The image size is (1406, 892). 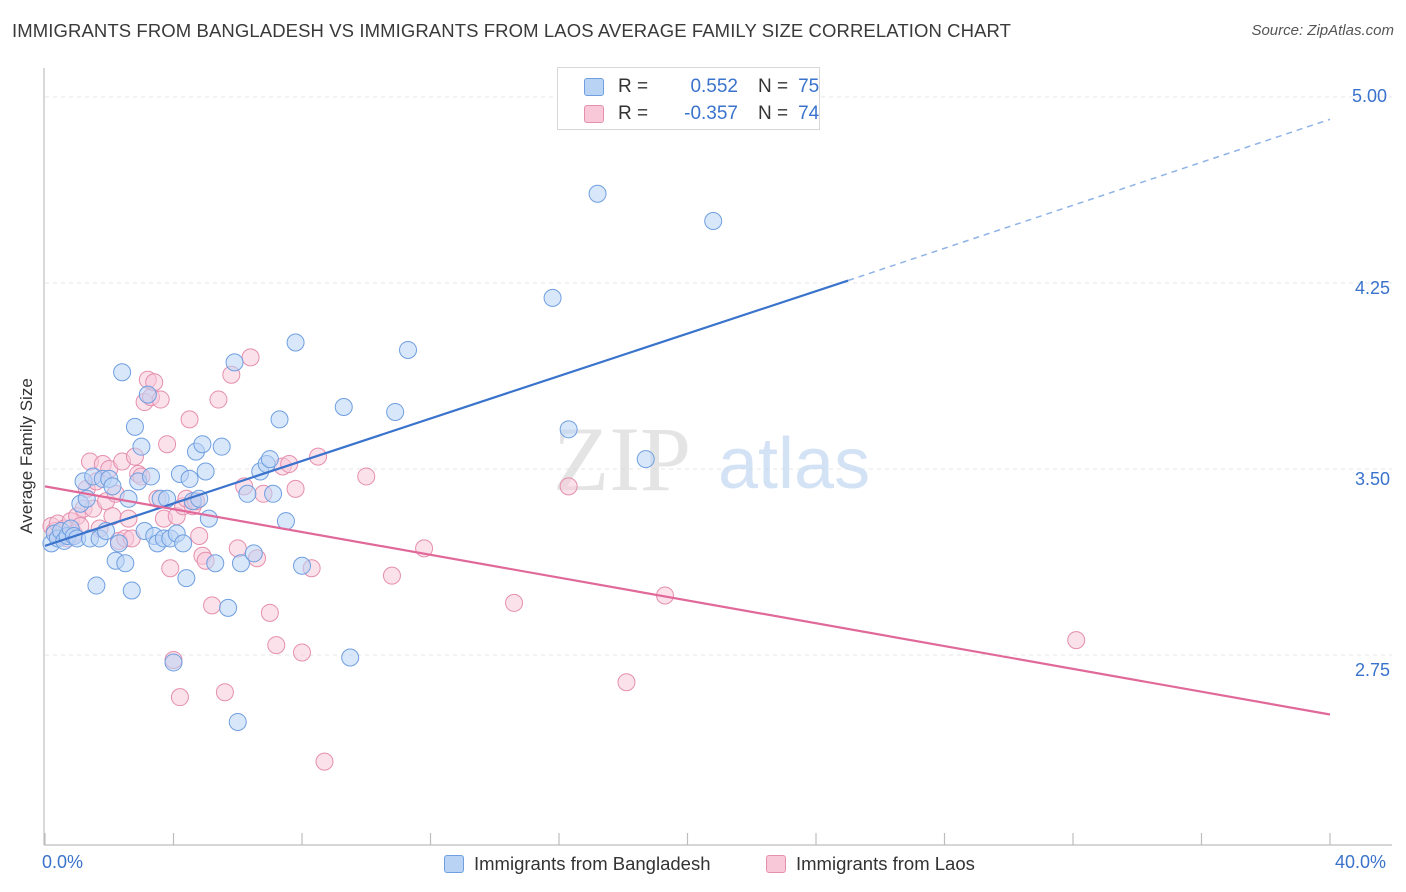 What do you see at coordinates (454, 864) in the screenshot?
I see `bottom-legend-swatch-blue` at bounding box center [454, 864].